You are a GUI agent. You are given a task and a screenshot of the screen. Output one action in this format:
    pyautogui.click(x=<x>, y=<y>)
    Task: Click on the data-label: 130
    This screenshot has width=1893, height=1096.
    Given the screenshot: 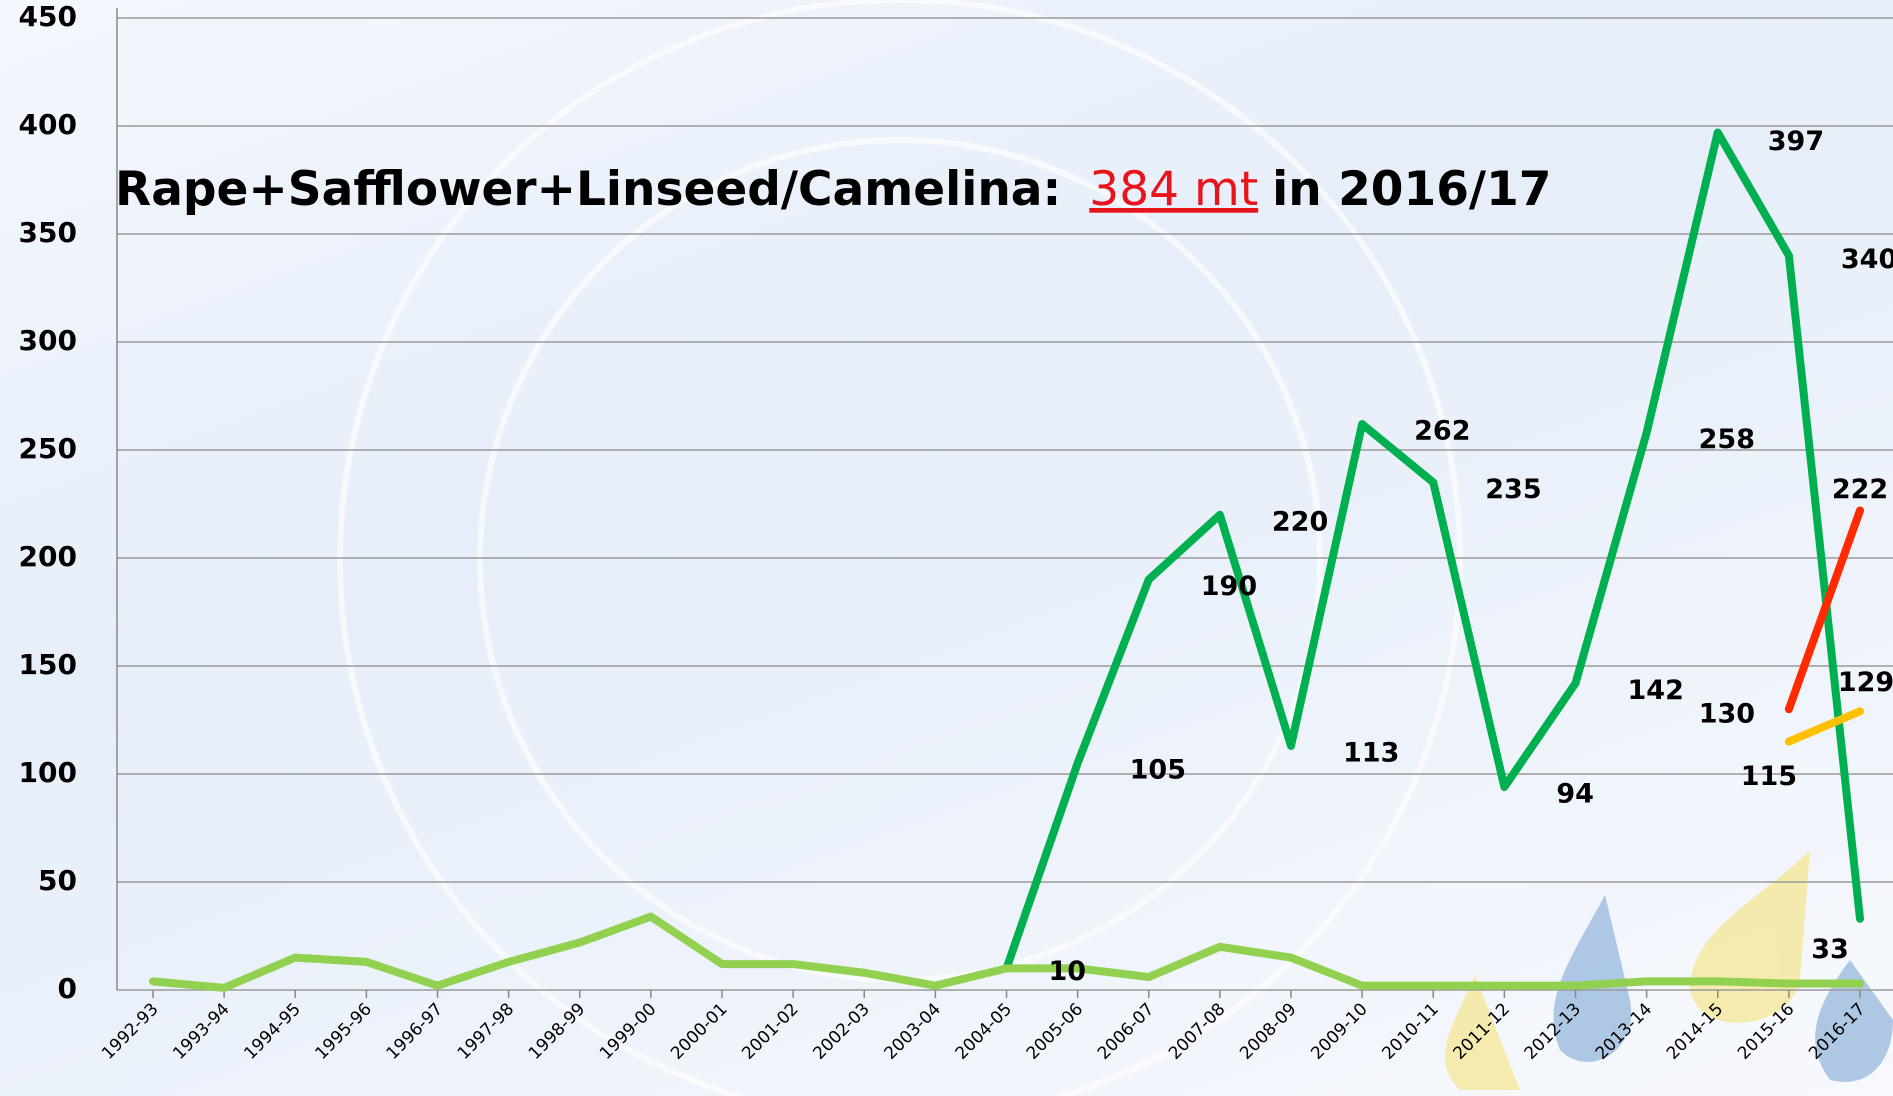 What is the action you would take?
    pyautogui.click(x=1727, y=714)
    